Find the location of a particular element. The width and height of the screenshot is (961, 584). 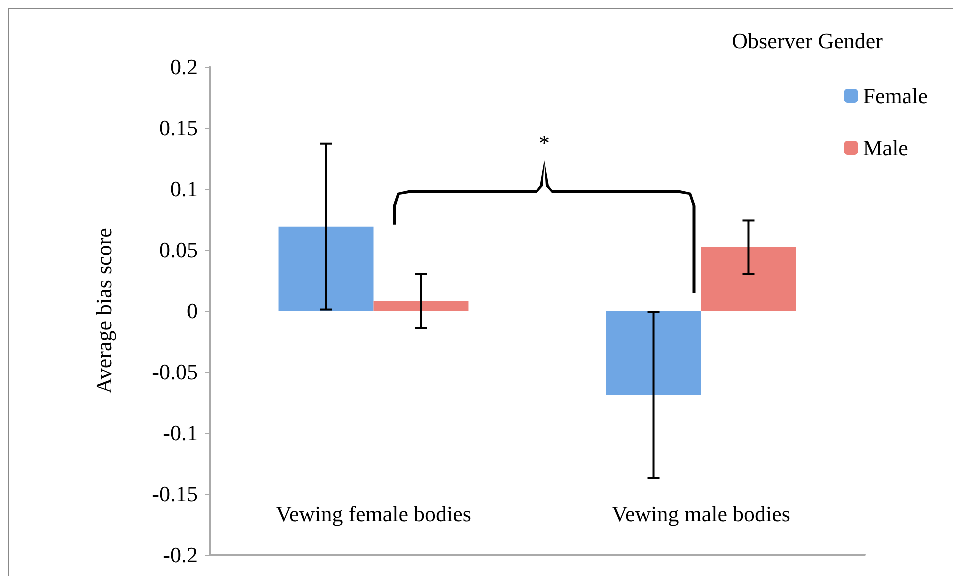

y-tick-label: 0.15 is located at coordinates (179, 128).